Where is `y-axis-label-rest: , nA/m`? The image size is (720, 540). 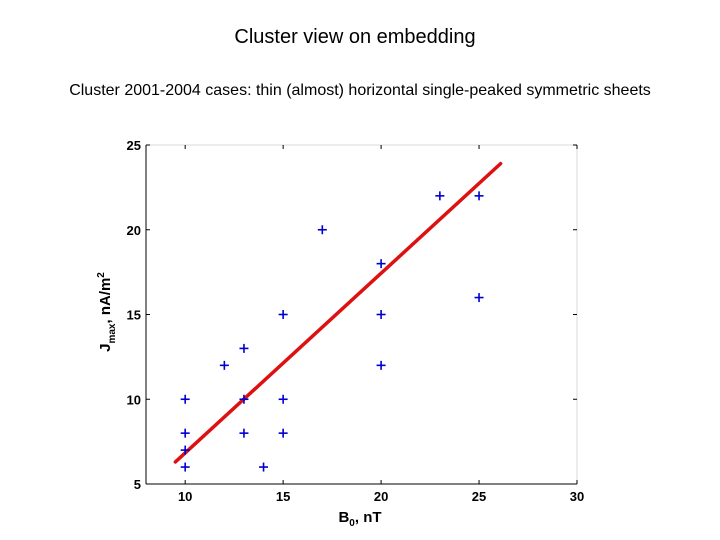
y-axis-label-rest: , nA/m is located at coordinates (105, 301).